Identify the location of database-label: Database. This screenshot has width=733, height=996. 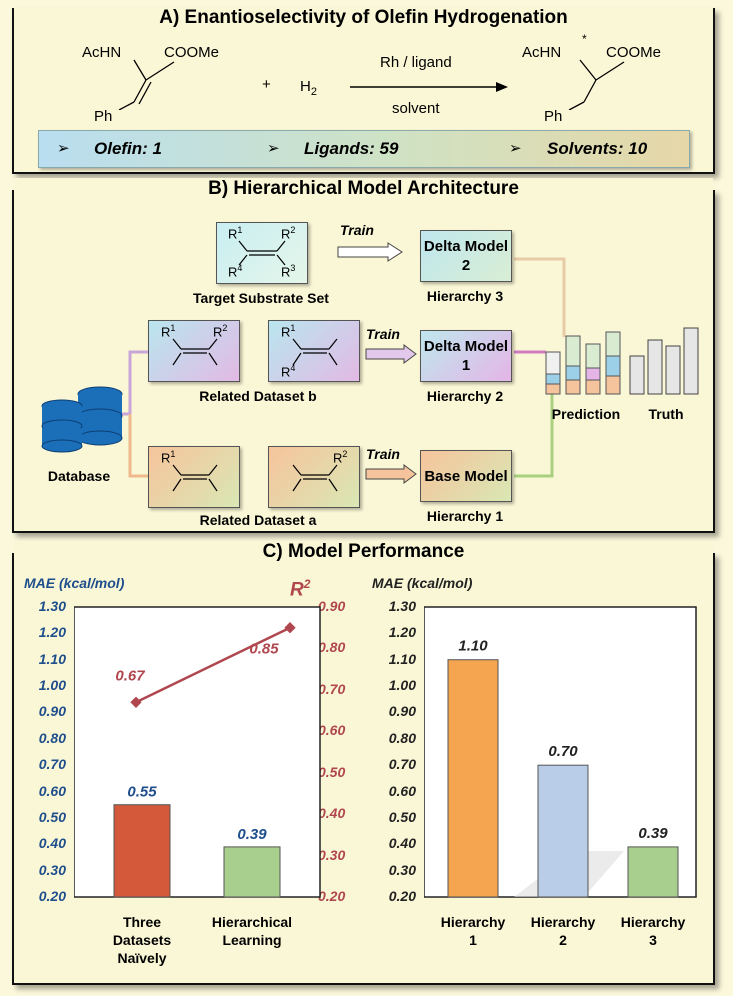
(79, 476).